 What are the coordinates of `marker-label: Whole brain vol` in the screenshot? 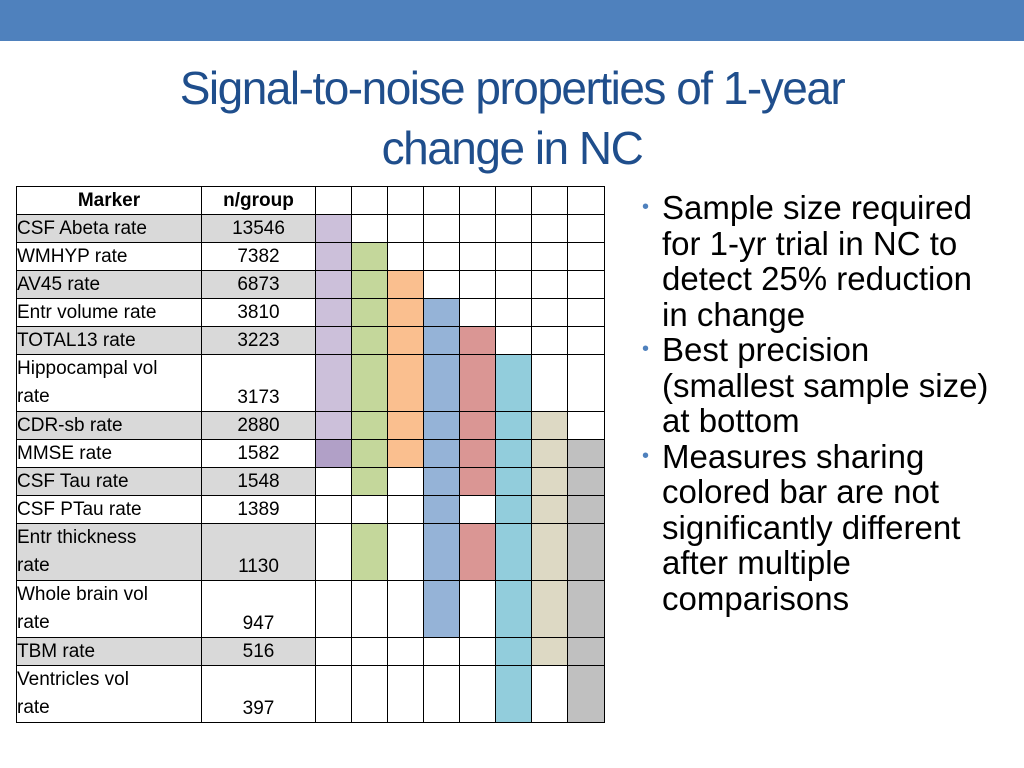 It's located at (82, 594).